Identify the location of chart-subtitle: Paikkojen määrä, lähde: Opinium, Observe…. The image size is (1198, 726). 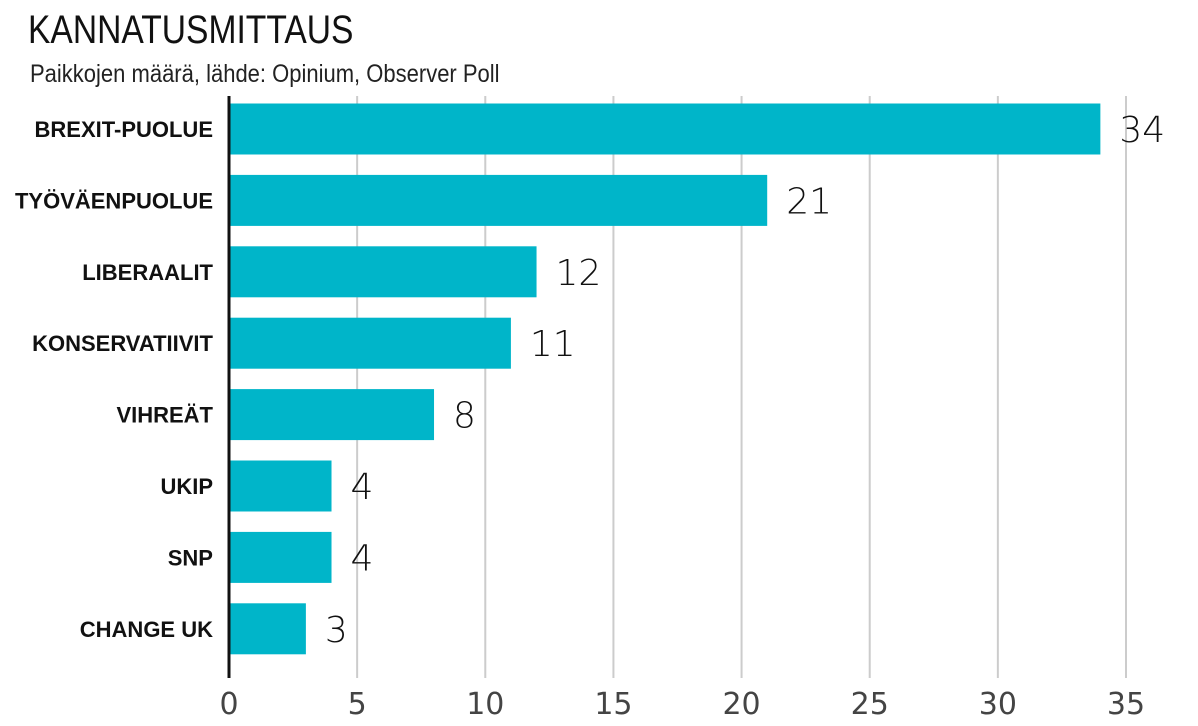
(265, 74).